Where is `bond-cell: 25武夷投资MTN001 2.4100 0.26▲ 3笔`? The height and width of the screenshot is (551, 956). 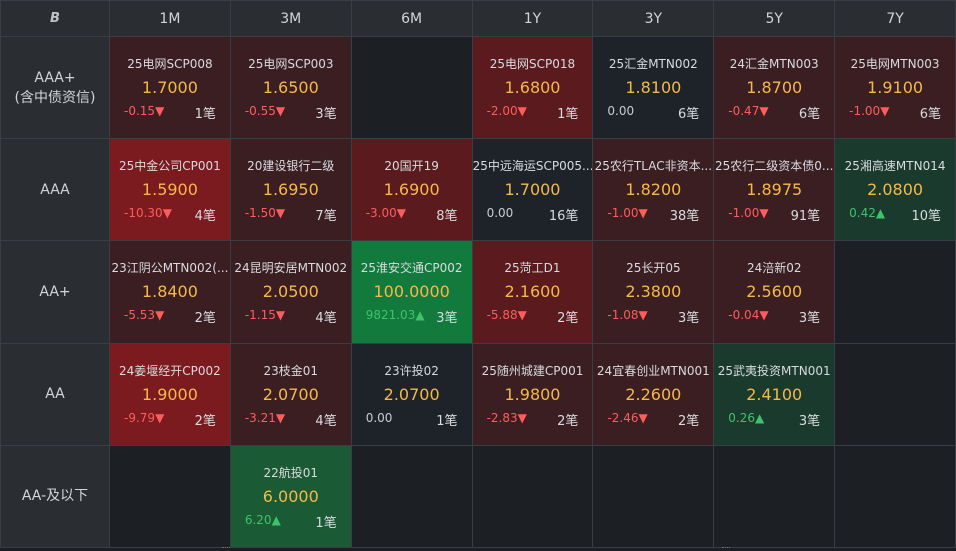 bond-cell: 25武夷投资MTN001 2.4100 0.26▲ 3笔 is located at coordinates (774, 394).